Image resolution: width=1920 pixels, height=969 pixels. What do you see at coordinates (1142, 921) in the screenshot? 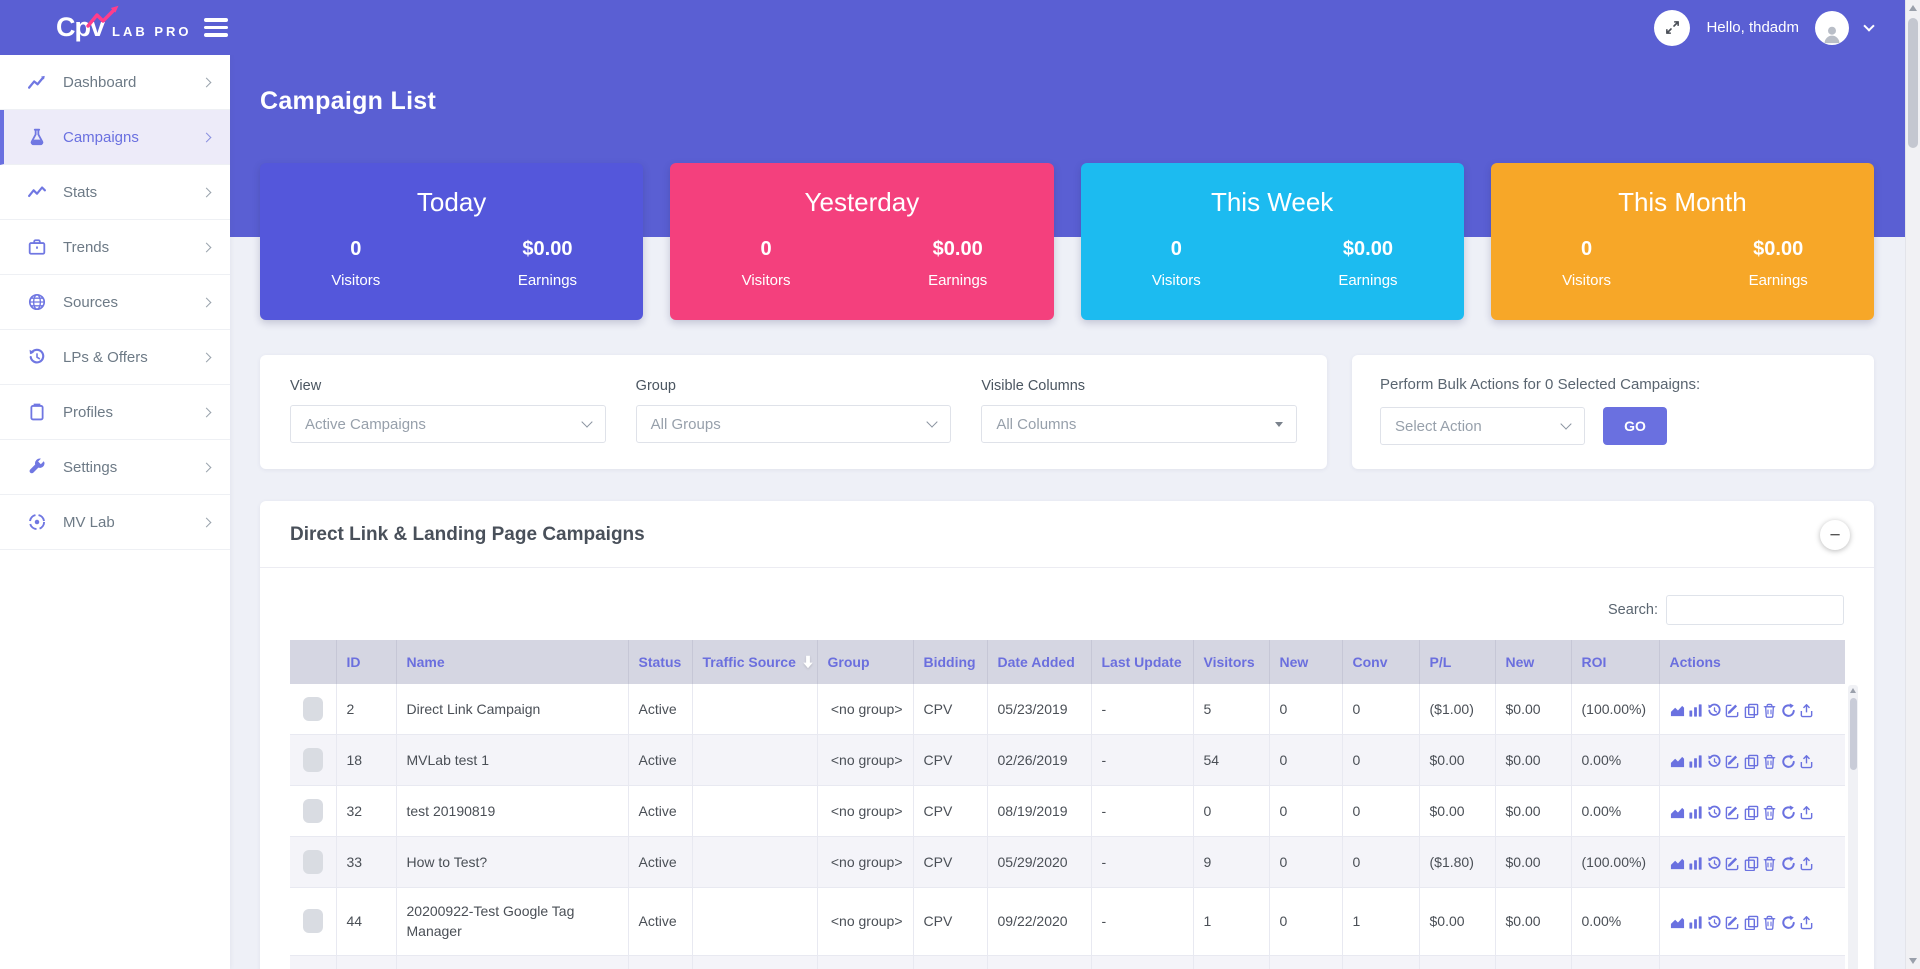
I see `cell-last-update: -` at bounding box center [1142, 921].